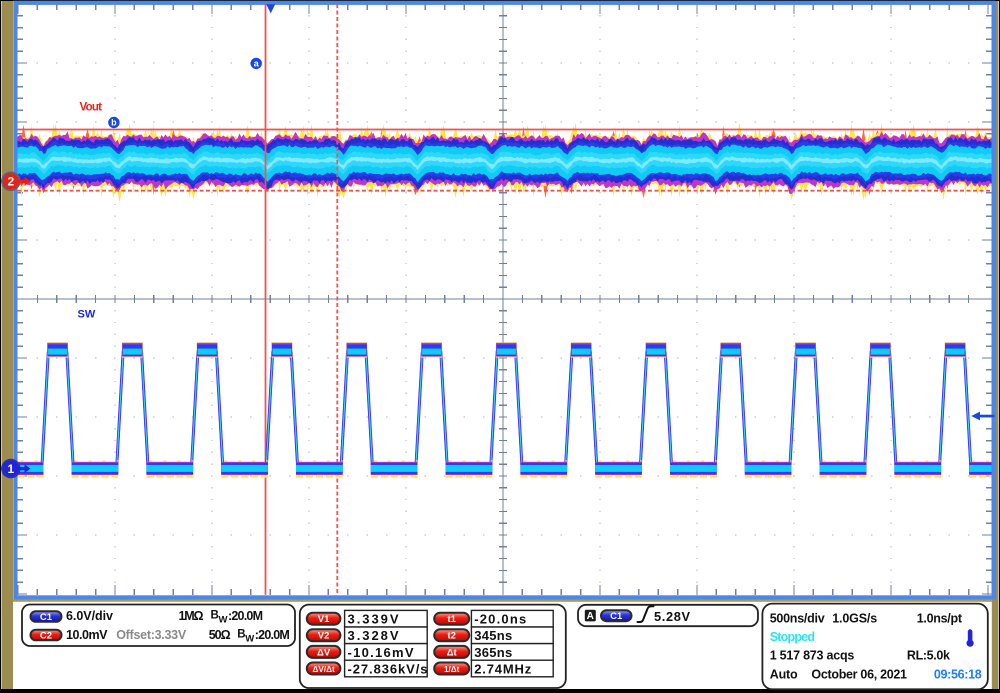  I want to click on svg-text: 345ns, so click(493, 635).